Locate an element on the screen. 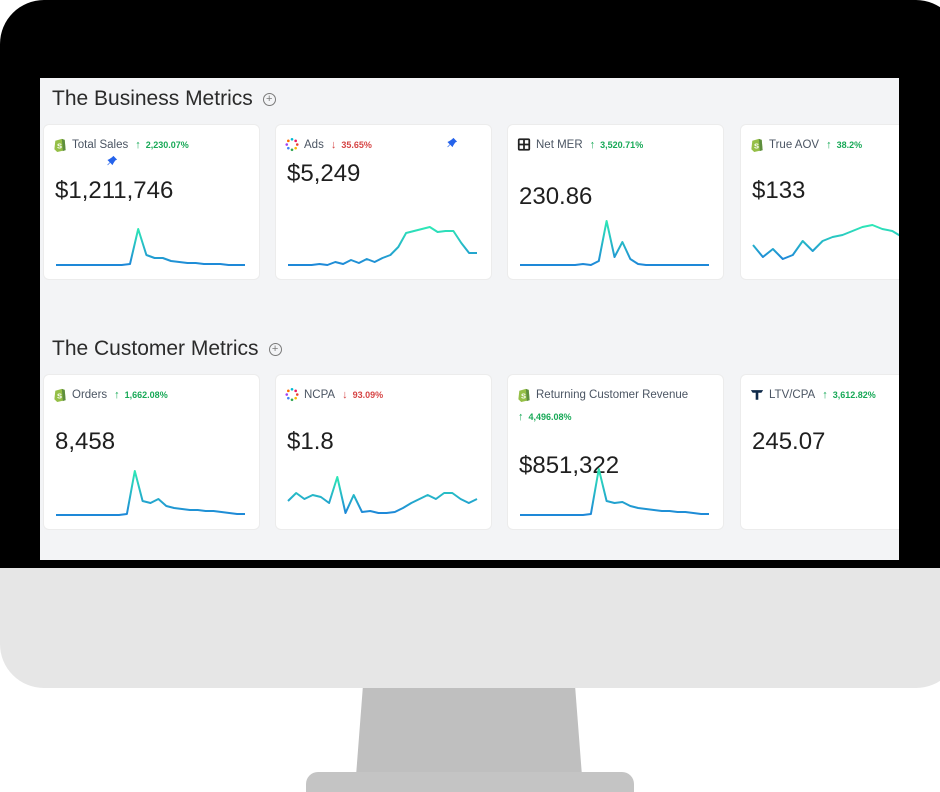 This screenshot has width=940, height=792. metric-card: S Total Sales ↑ 2,230.07% $1,211,746 is located at coordinates (151, 202).